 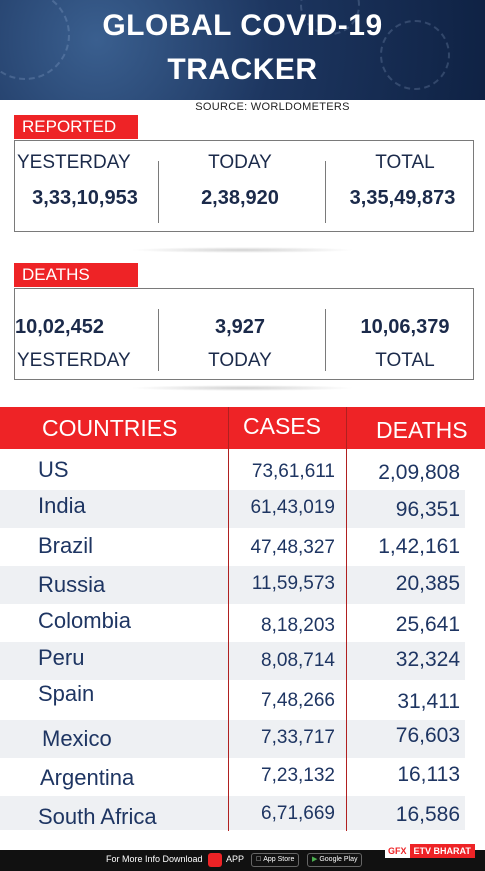 What do you see at coordinates (61, 657) in the screenshot?
I see `country-name: Peru` at bounding box center [61, 657].